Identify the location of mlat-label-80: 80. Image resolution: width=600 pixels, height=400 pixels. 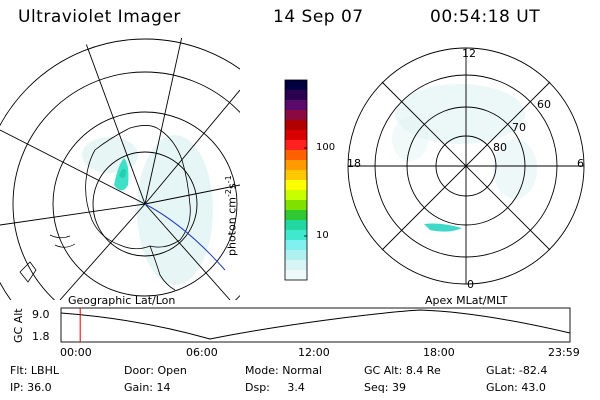
(500, 147).